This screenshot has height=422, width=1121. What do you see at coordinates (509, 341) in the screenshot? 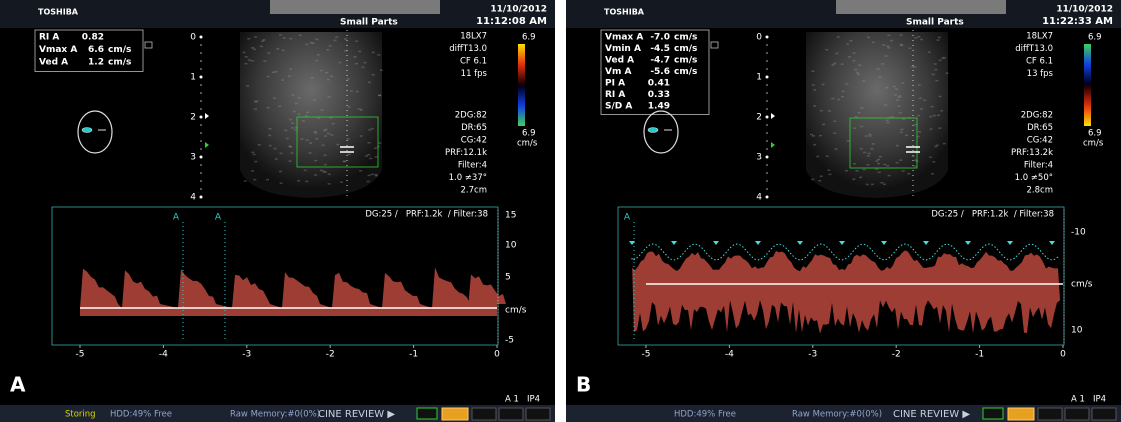
I see `velocity-label: -5` at bounding box center [509, 341].